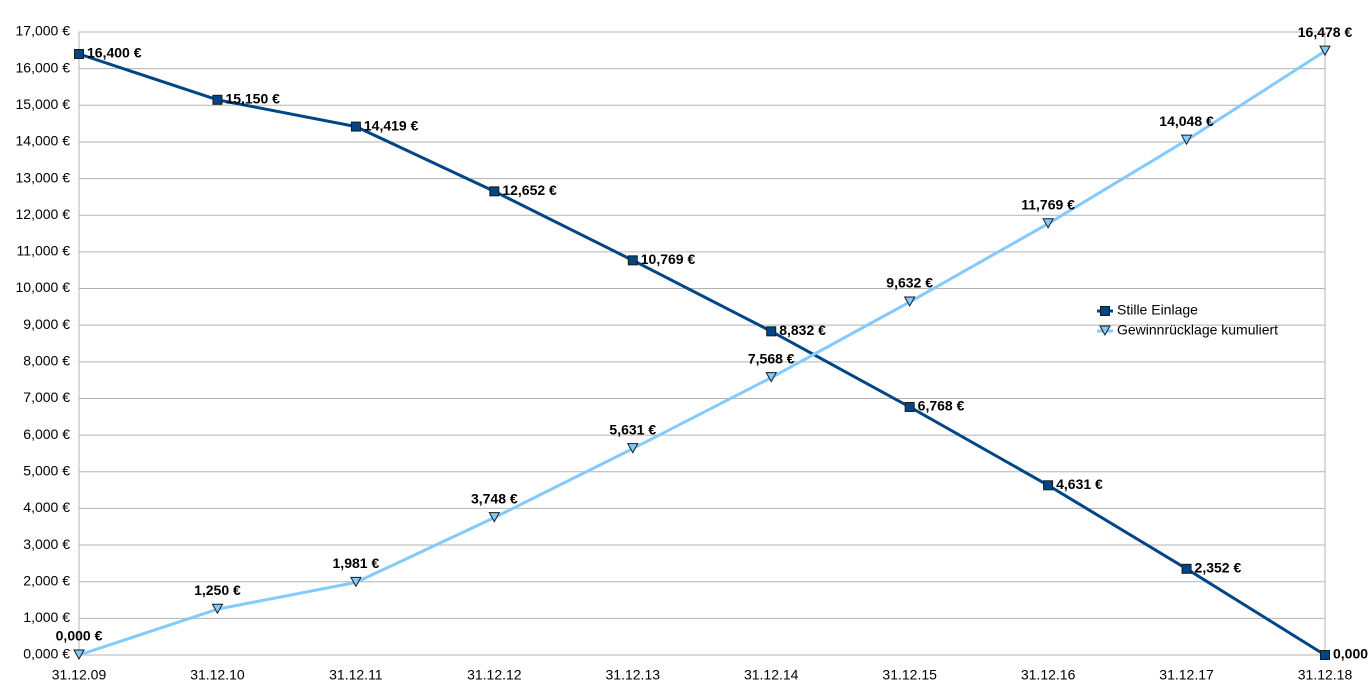 The height and width of the screenshot is (695, 1371). What do you see at coordinates (771, 675) in the screenshot?
I see `x-tick-label: 31.12.14` at bounding box center [771, 675].